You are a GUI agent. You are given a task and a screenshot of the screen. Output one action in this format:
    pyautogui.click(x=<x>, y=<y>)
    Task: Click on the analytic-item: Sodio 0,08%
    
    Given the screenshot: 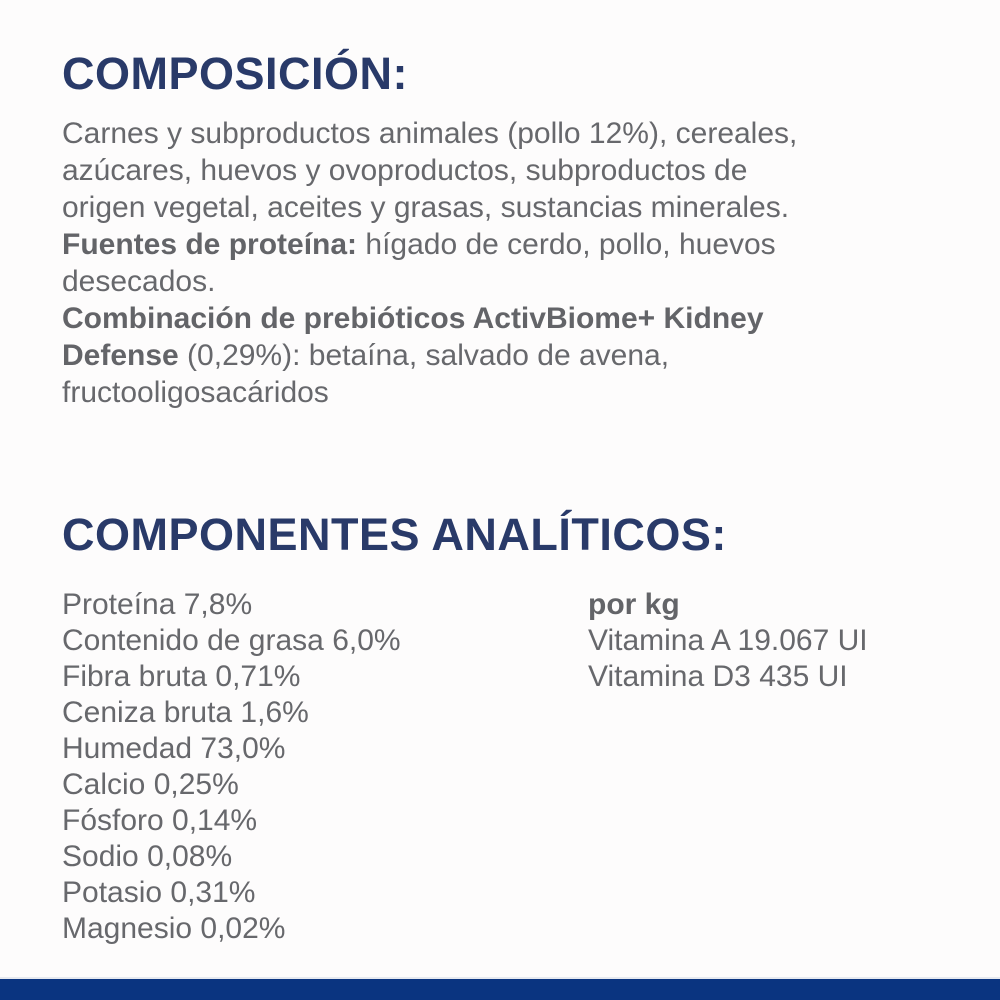 What is the action you would take?
    pyautogui.click(x=147, y=856)
    